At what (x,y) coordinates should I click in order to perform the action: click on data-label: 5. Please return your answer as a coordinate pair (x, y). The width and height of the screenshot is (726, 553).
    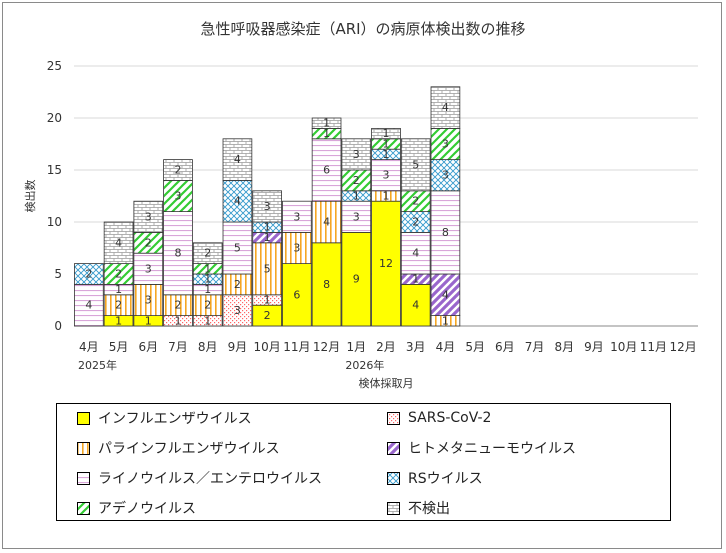
    Looking at the image, I should click on (267, 268).